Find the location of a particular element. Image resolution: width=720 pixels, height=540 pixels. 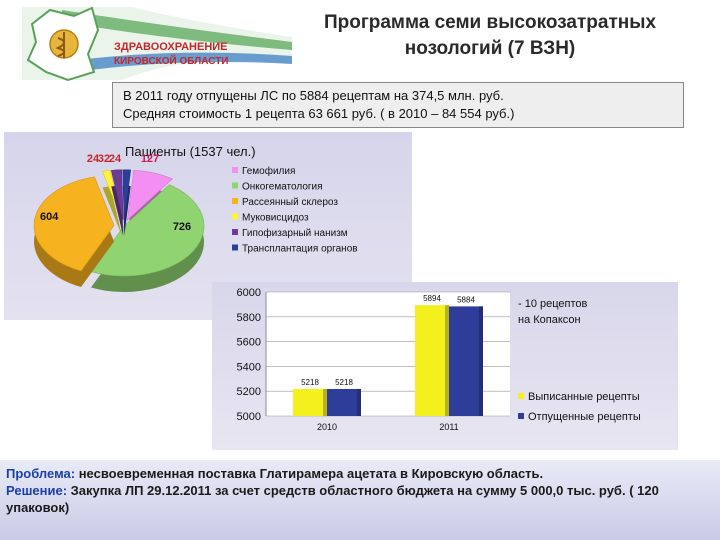

pie-legend-label-2: Онкогематология is located at coordinates (282, 187).